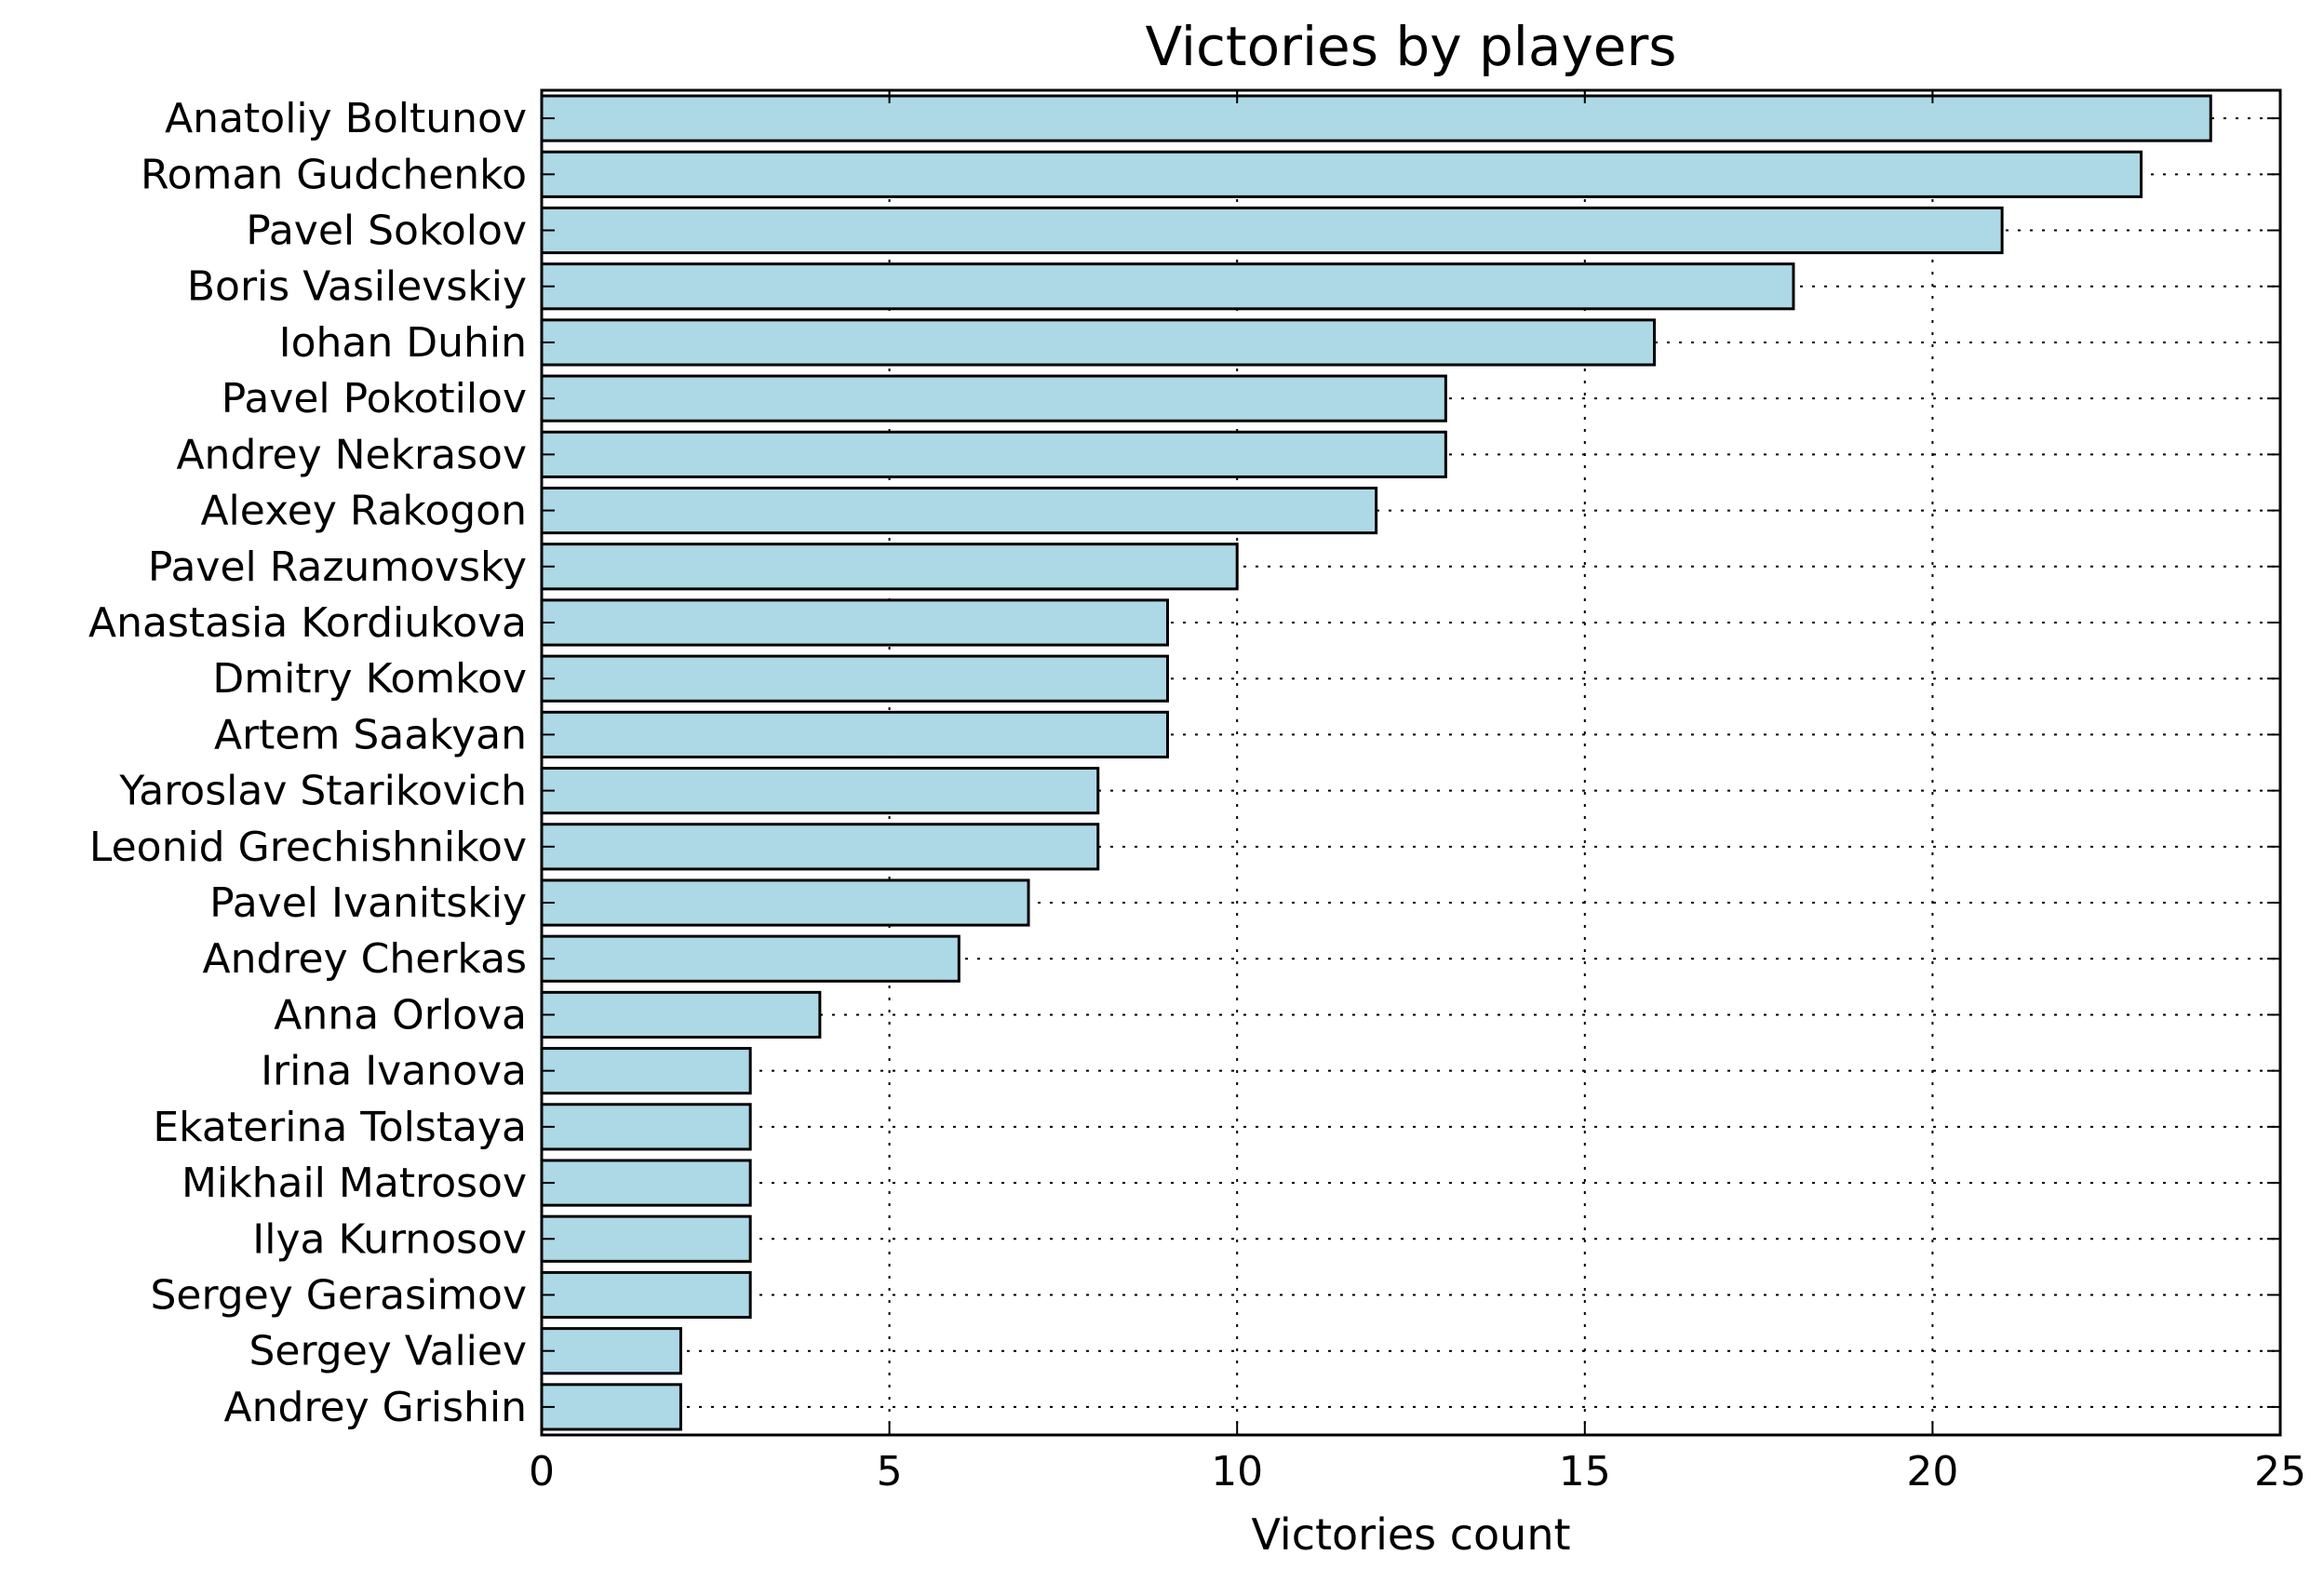 The image size is (2324, 1582). What do you see at coordinates (307, 623) in the screenshot?
I see `category-label: Anastasia Kordiukova` at bounding box center [307, 623].